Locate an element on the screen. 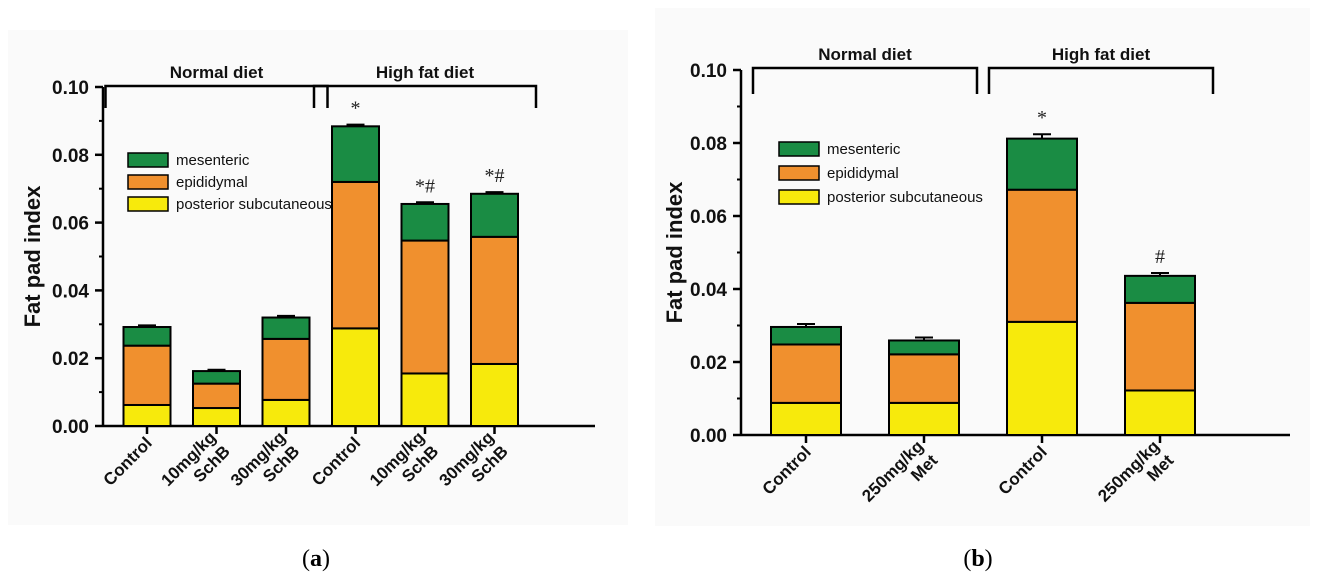 The image size is (1318, 583). caption-letter: b is located at coordinates (977, 559).